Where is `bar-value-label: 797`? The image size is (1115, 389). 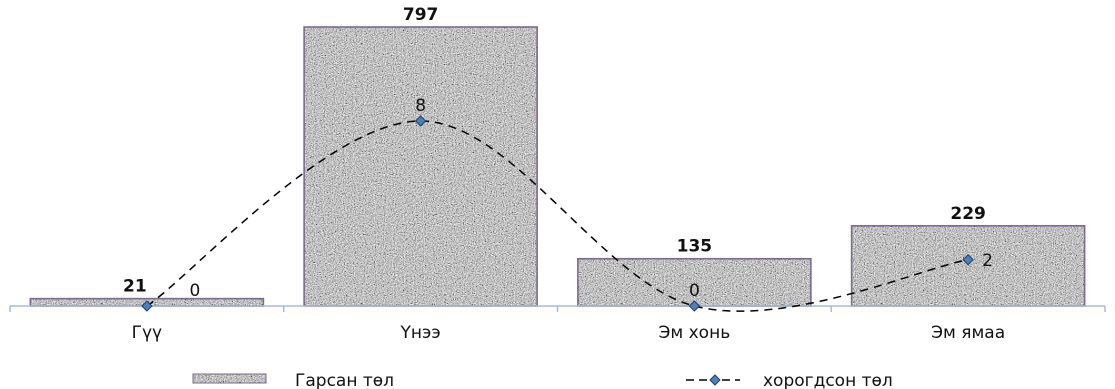
bar-value-label: 797 is located at coordinates (421, 15).